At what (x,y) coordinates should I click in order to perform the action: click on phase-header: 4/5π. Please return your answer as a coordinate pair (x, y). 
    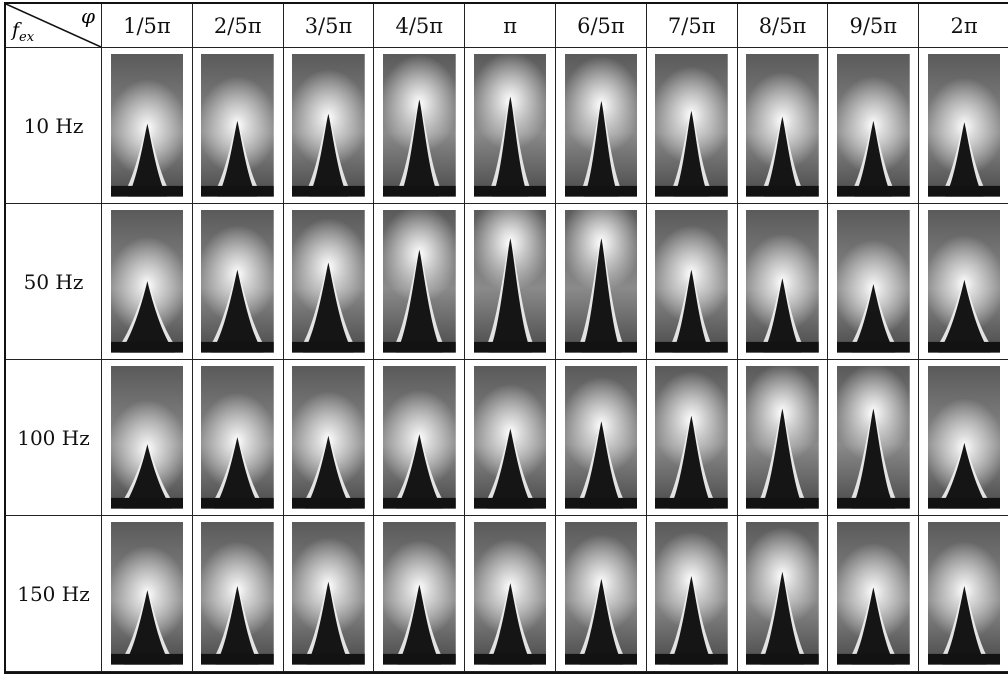
    Looking at the image, I should click on (420, 26).